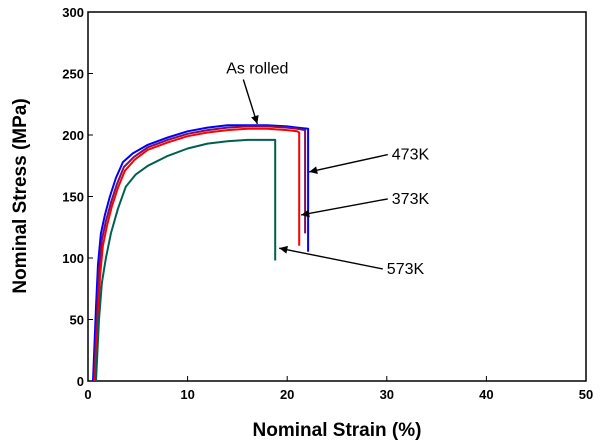 This screenshot has width=600, height=445. I want to click on y-axis-title: Nominal Stress (MPa), so click(20, 195).